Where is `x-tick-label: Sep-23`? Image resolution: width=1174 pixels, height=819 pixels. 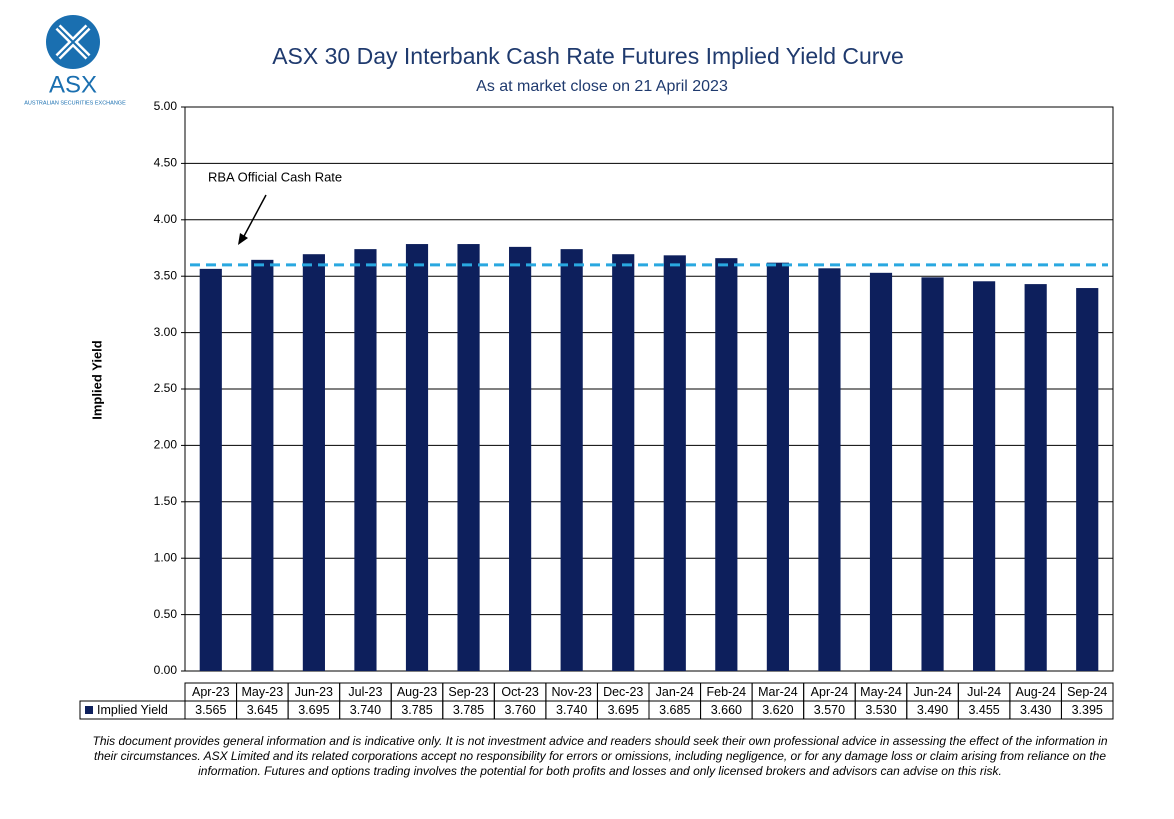 x-tick-label: Sep-23 is located at coordinates (468, 692).